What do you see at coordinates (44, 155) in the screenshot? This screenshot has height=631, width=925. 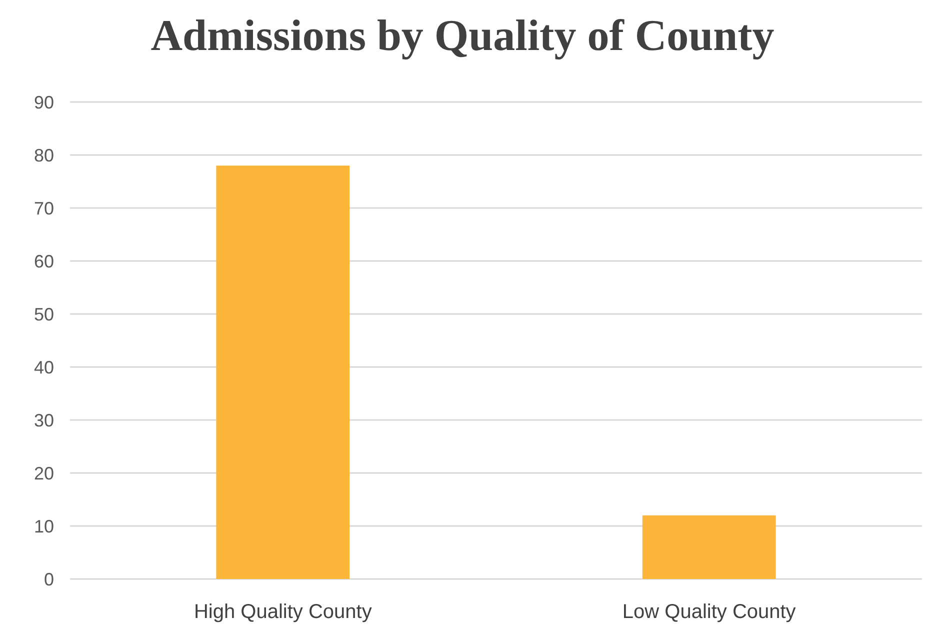 I see `y-tick-label: 80` at bounding box center [44, 155].